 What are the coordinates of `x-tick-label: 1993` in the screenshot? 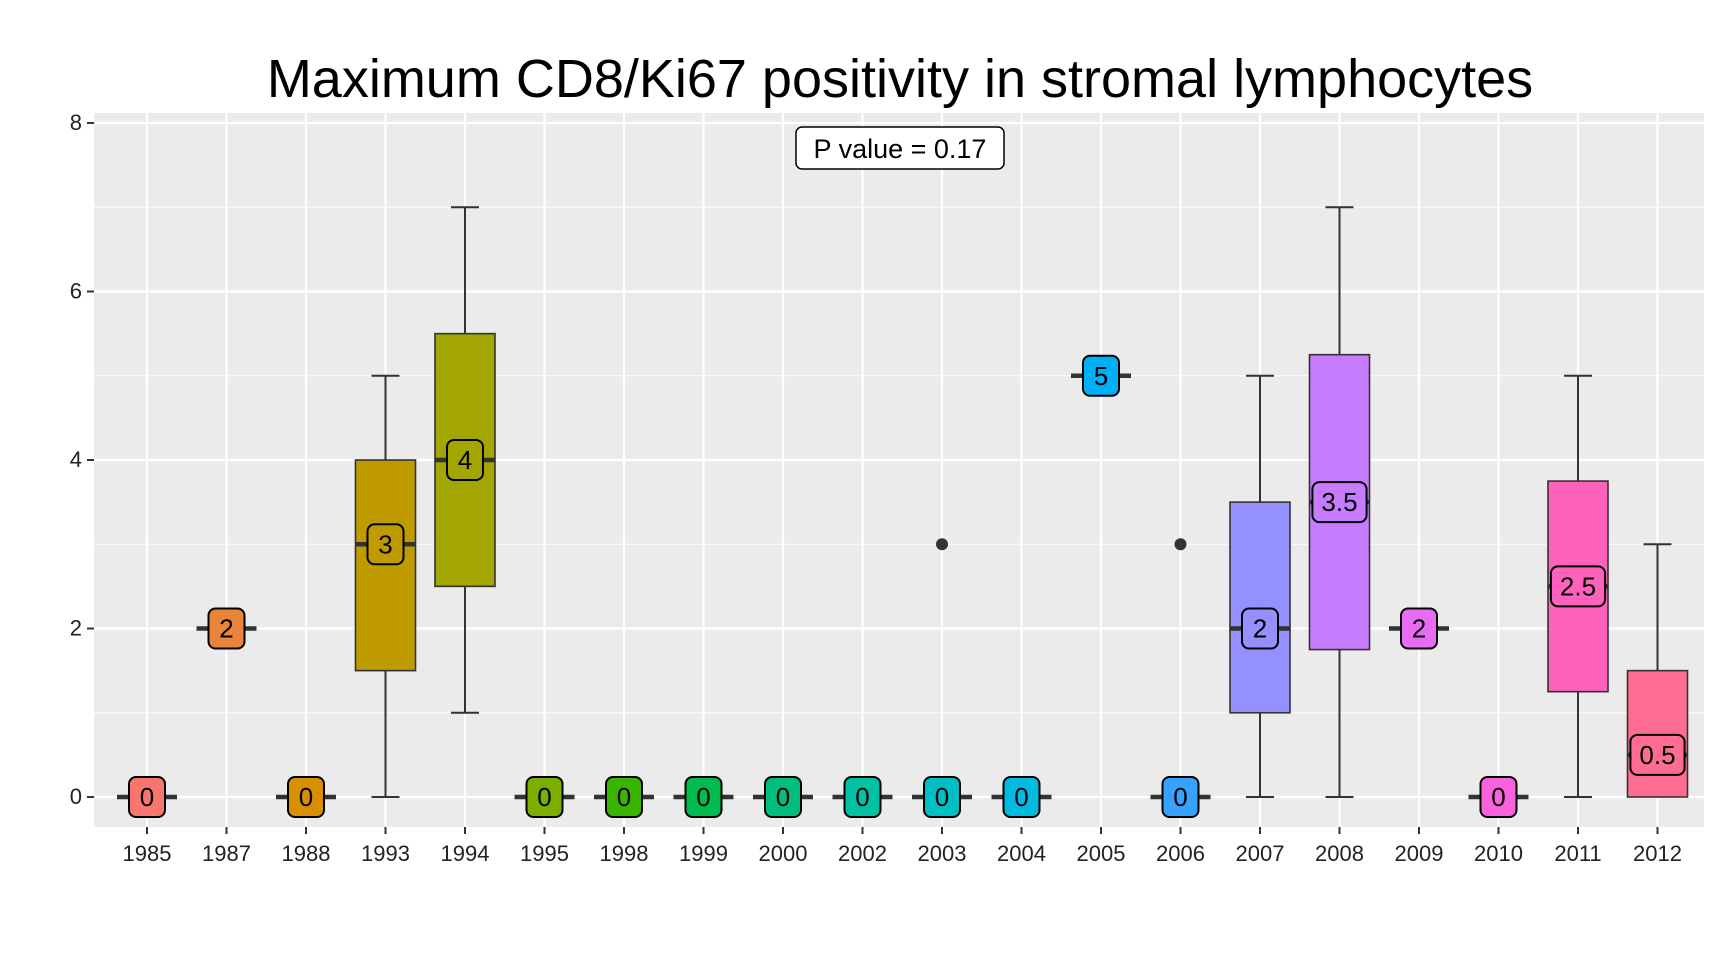 It's located at (385, 853).